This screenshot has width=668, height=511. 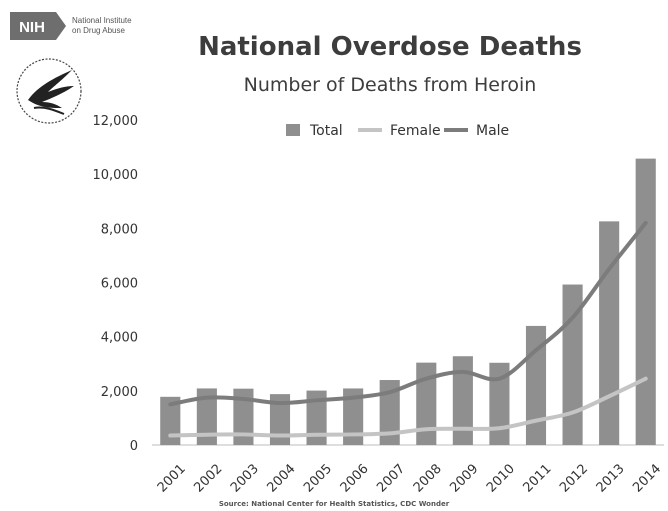 What do you see at coordinates (464, 479) in the screenshot?
I see `x-tick-label-2009: 2009` at bounding box center [464, 479].